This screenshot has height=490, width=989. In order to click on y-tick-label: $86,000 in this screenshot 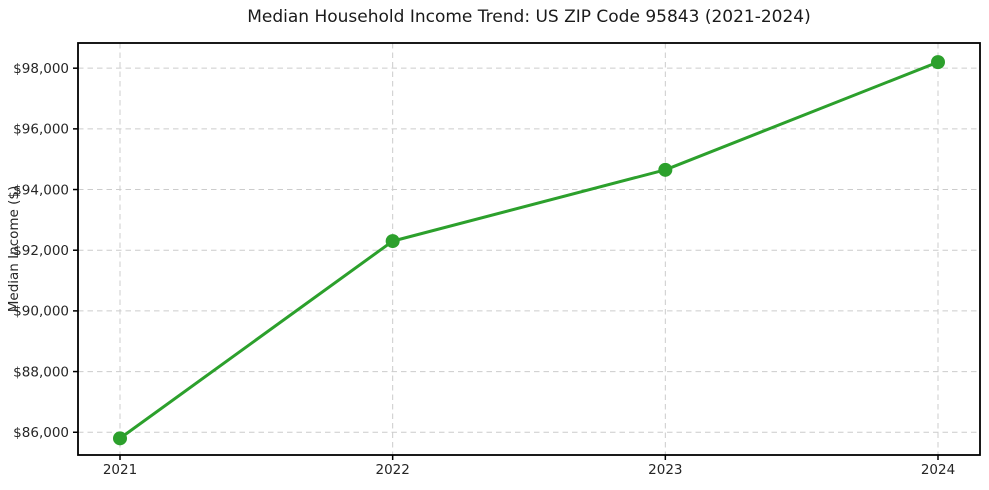, I will do `click(41, 433)`.